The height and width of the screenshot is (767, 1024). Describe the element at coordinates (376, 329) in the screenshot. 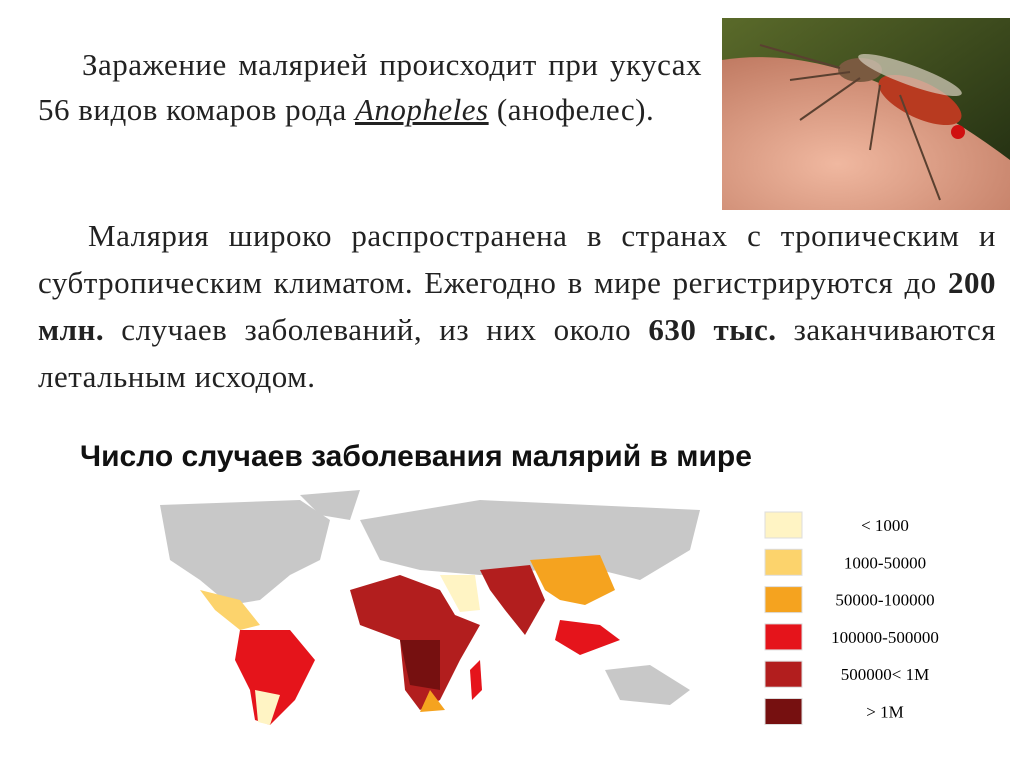

I see `text: случаев заболеваний, из них около` at that location.